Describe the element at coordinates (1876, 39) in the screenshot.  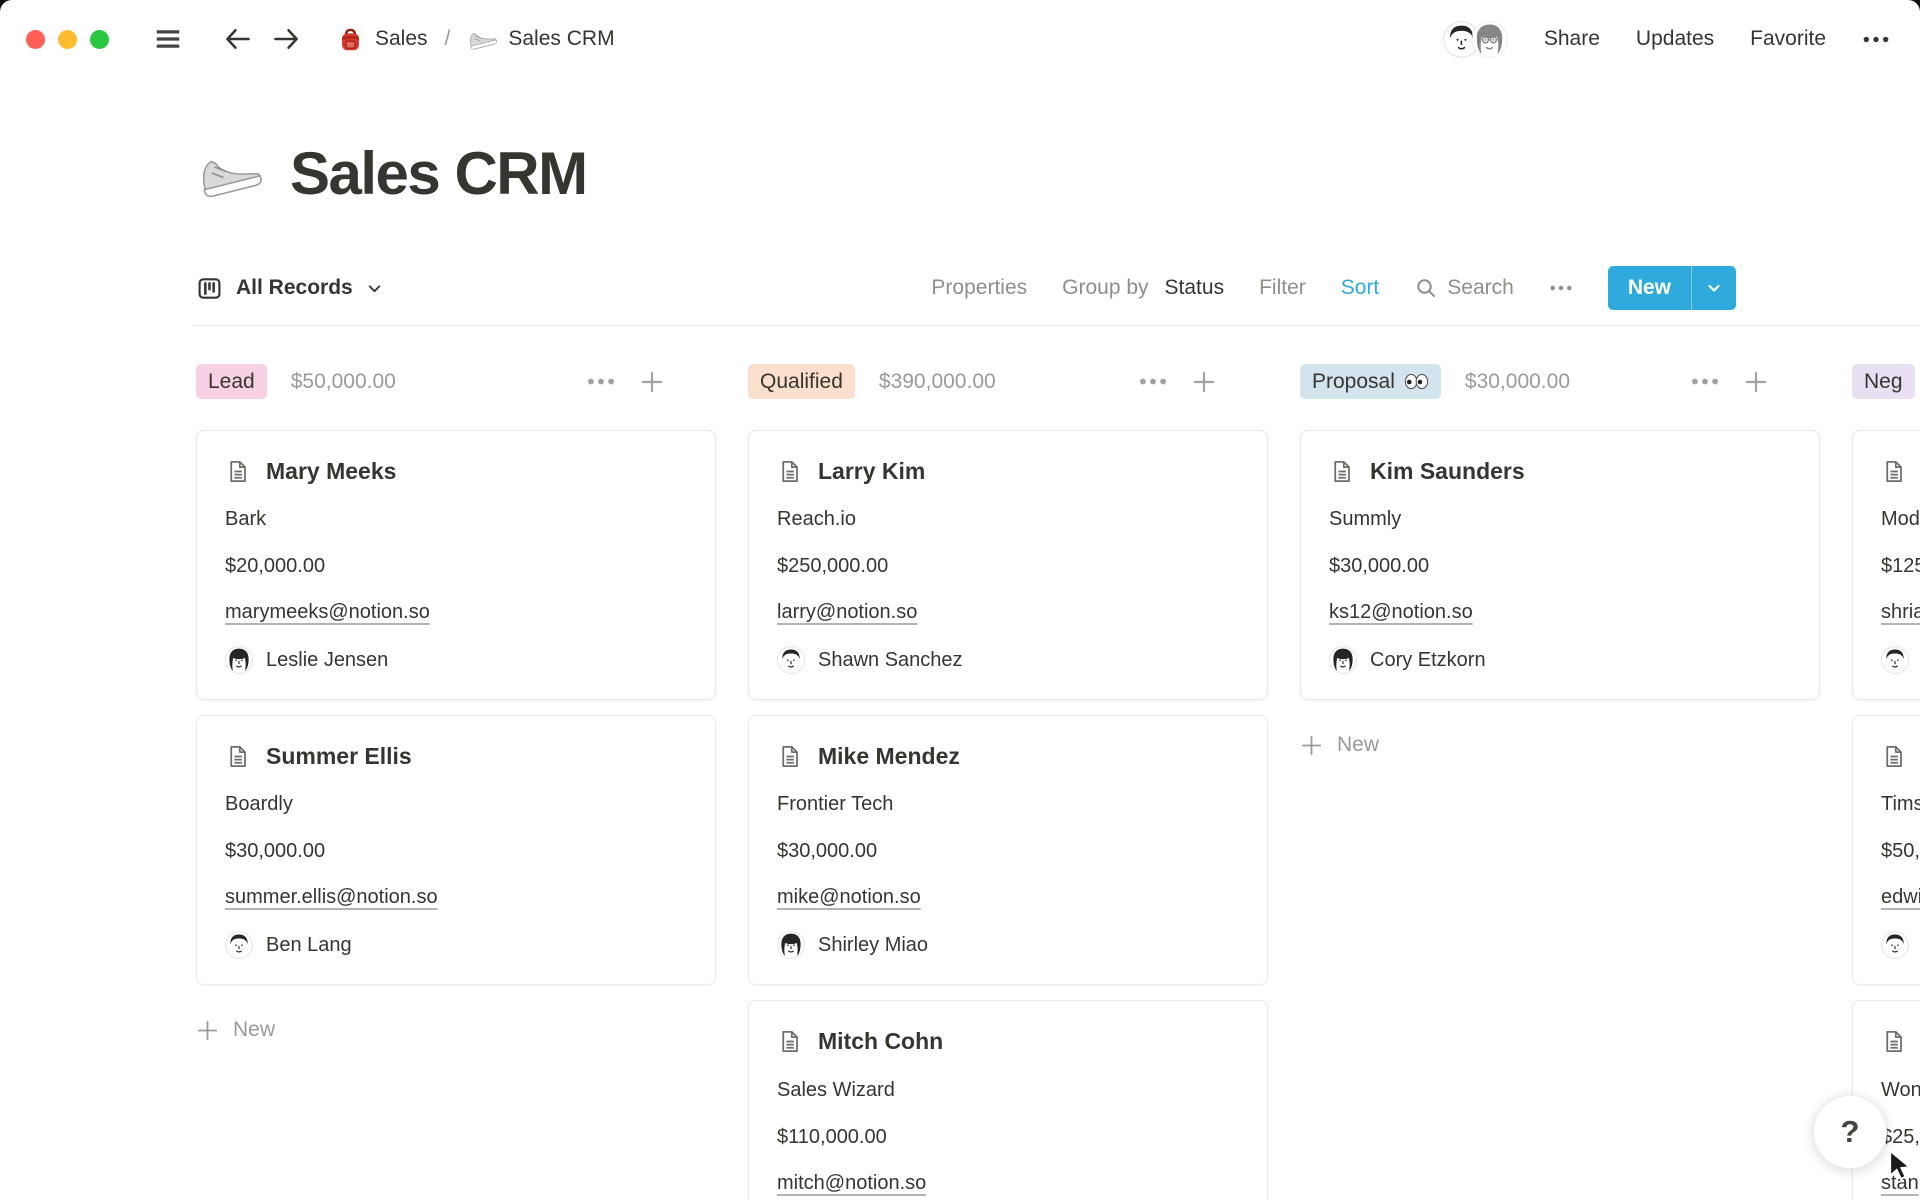
I see `page-more-button` at that location.